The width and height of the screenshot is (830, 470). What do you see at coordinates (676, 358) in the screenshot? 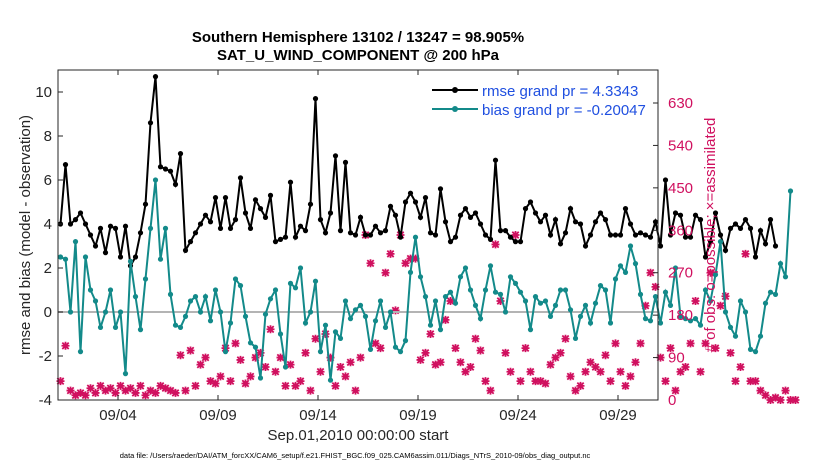
I see `y2-tick-label: 90` at bounding box center [676, 358].